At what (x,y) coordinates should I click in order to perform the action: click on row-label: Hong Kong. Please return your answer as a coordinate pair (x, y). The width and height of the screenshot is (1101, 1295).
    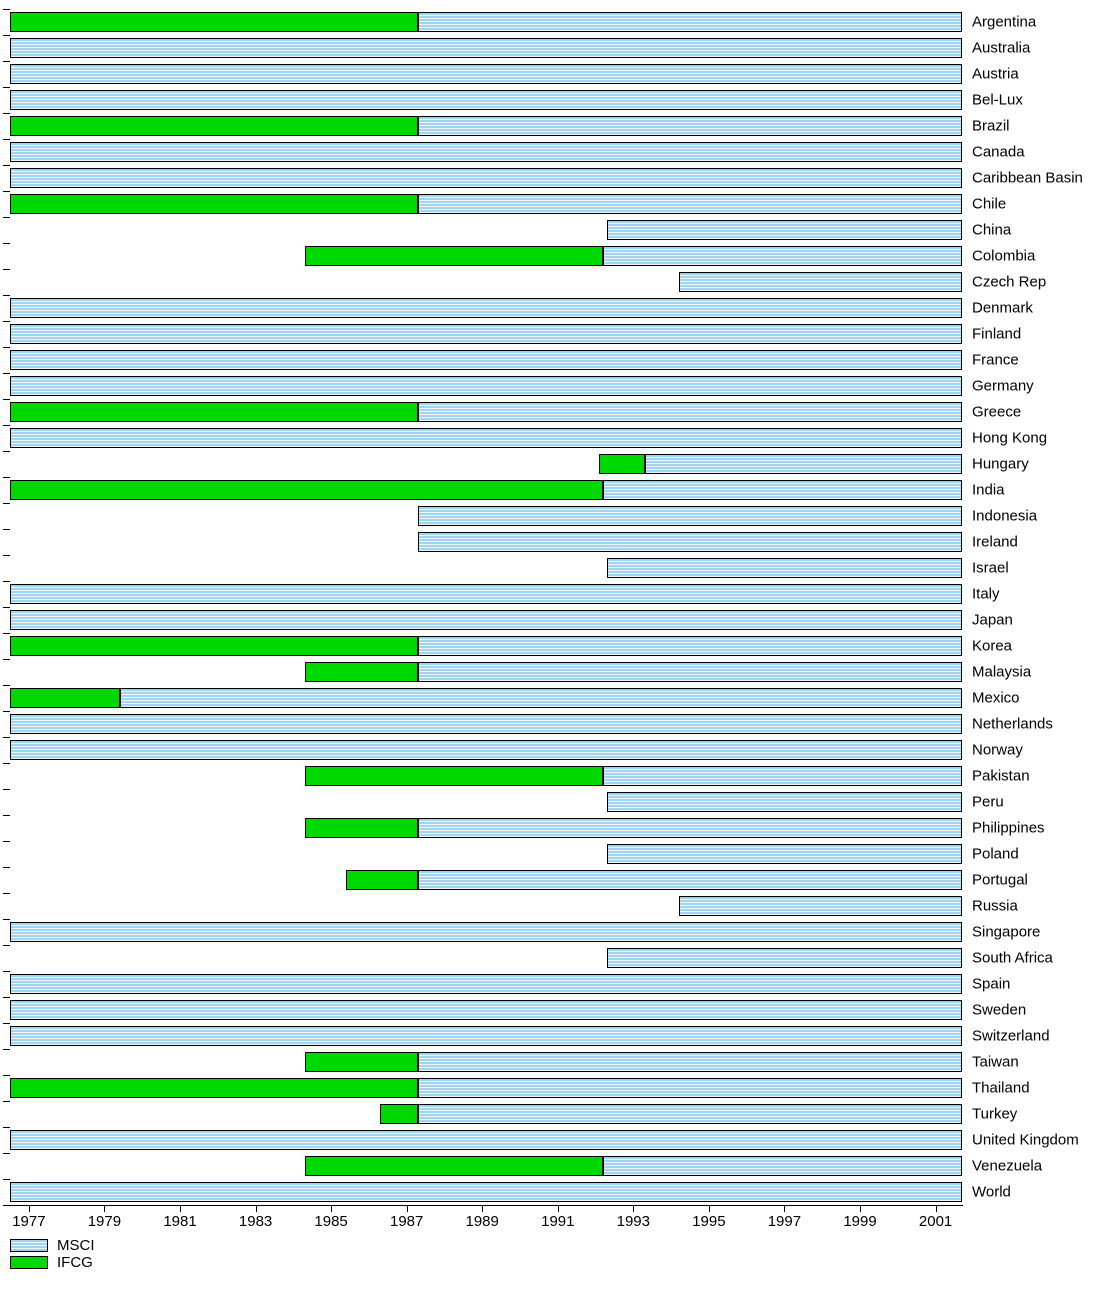
    Looking at the image, I should click on (1010, 438).